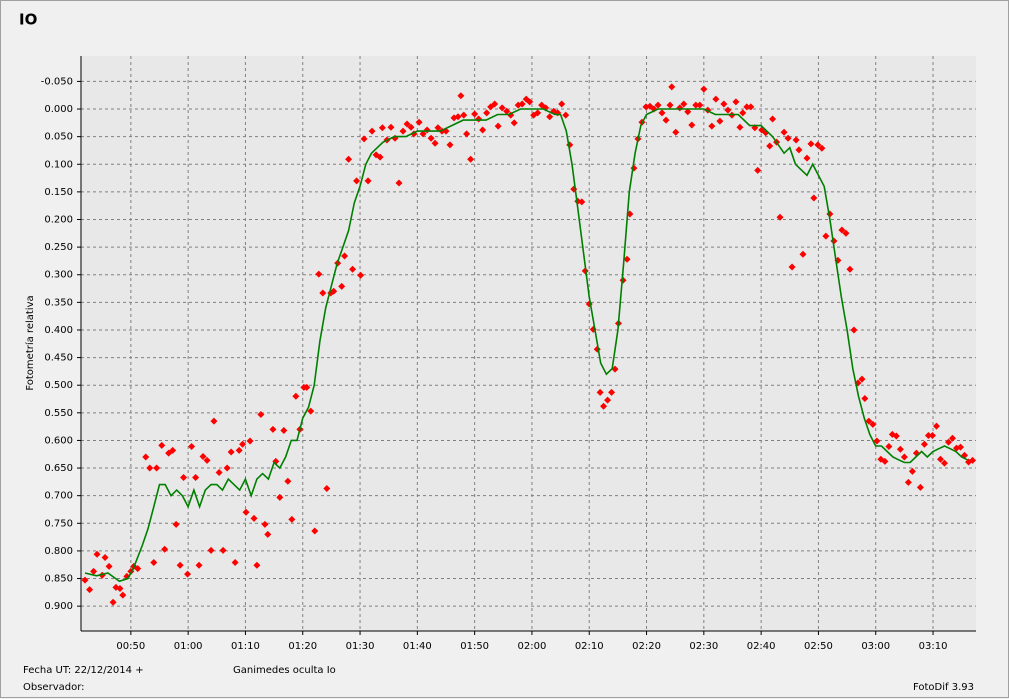  What do you see at coordinates (58, 496) in the screenshot?
I see `y-tick-label: 0.700` at bounding box center [58, 496].